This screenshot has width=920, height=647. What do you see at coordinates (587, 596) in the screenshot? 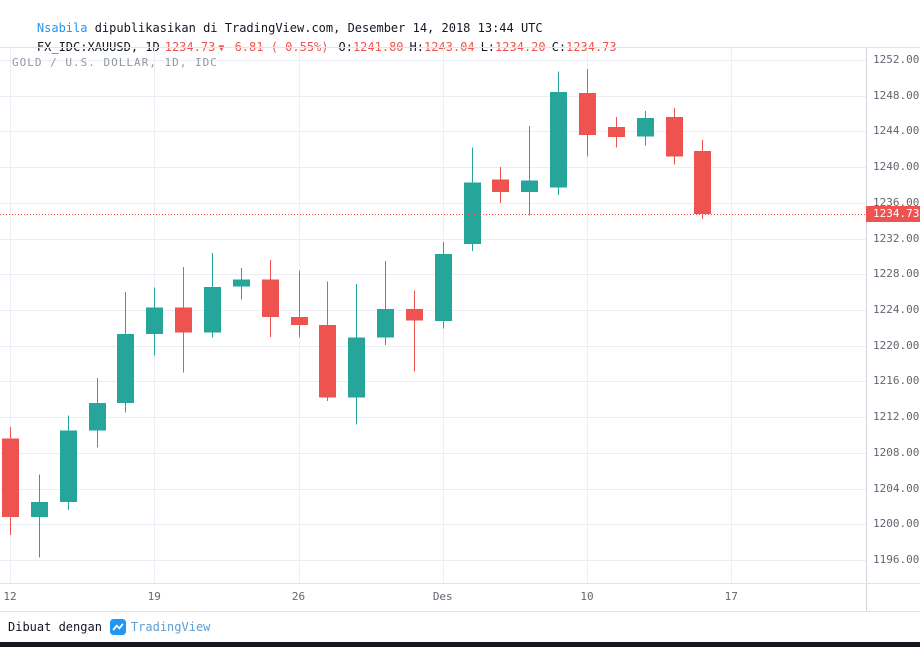
I see `time-tick-label: 10` at bounding box center [587, 596].